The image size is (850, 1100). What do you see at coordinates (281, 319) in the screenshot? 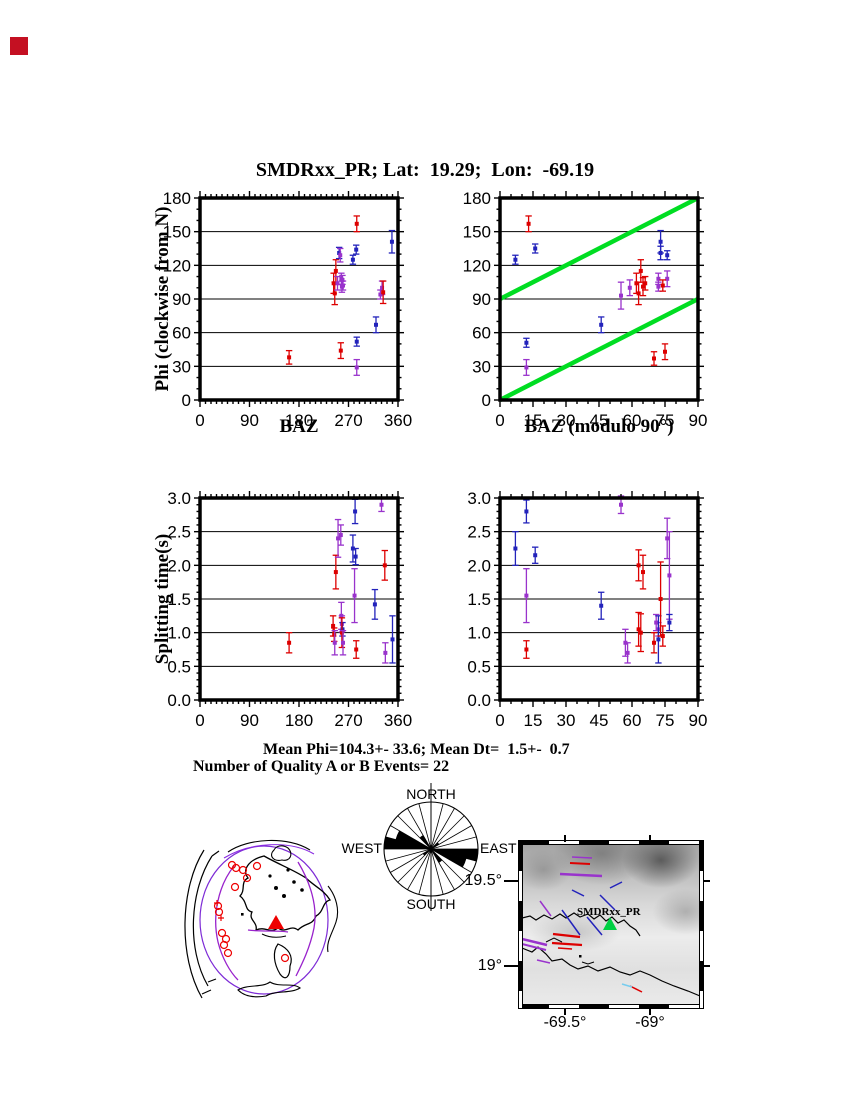
I see `plot-phi-vs-baz: 0 90 180 270 360 0 30 60 90 120 150 180` at bounding box center [281, 319].